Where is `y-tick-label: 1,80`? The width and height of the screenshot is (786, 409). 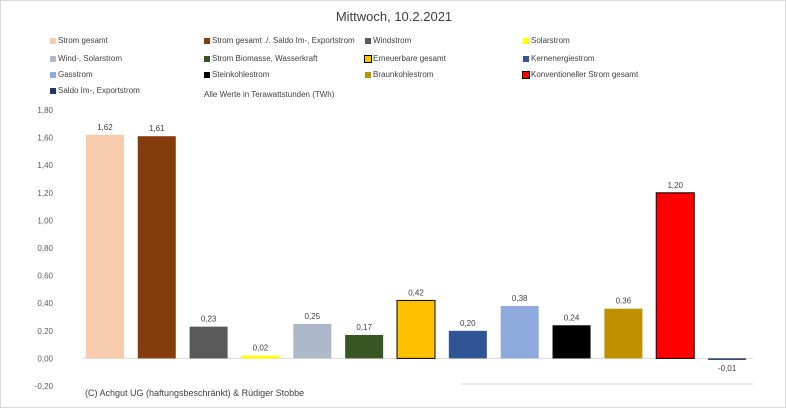 y-tick-label: 1,80 is located at coordinates (45, 110).